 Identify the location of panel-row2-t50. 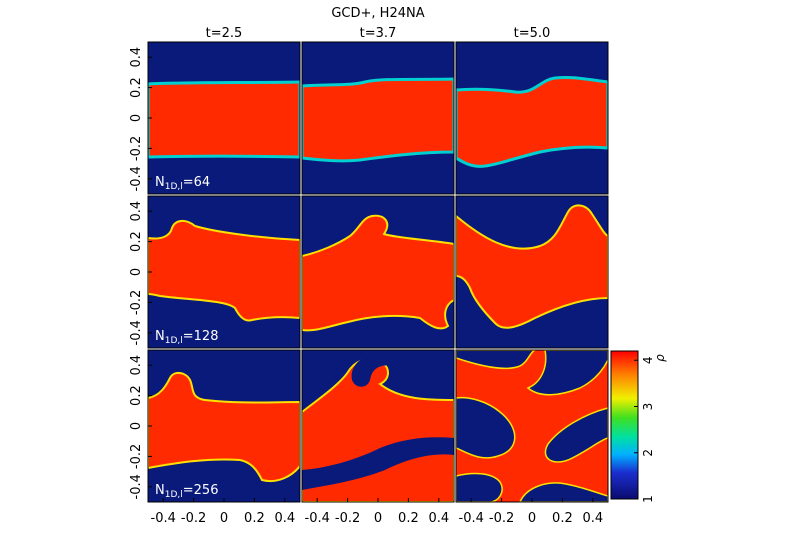
(532, 272).